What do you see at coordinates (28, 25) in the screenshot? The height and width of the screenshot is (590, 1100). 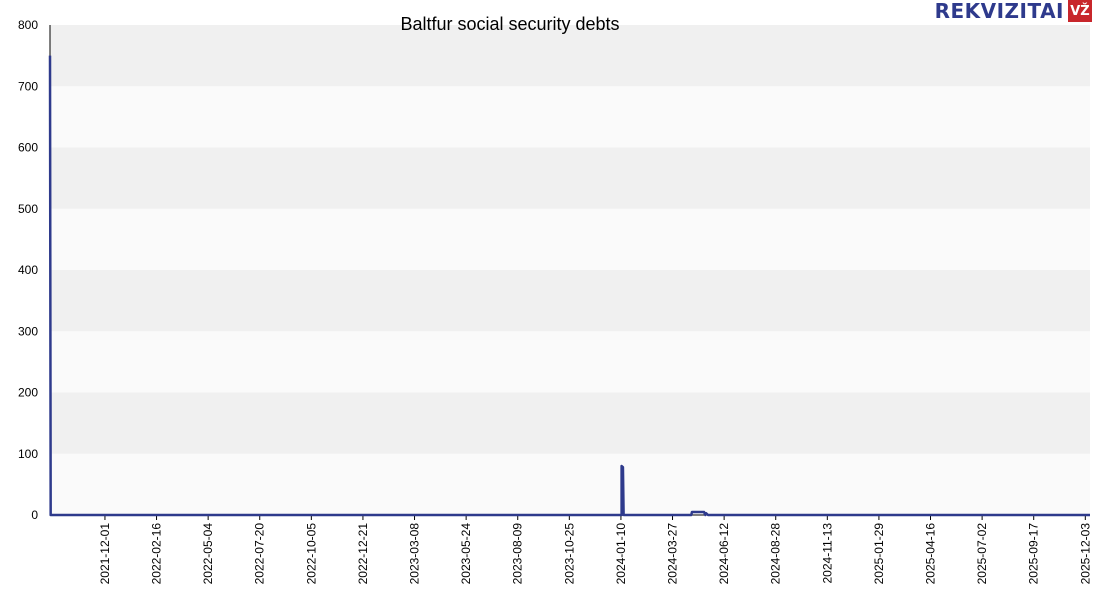 I see `y-tick-label: 800` at bounding box center [28, 25].